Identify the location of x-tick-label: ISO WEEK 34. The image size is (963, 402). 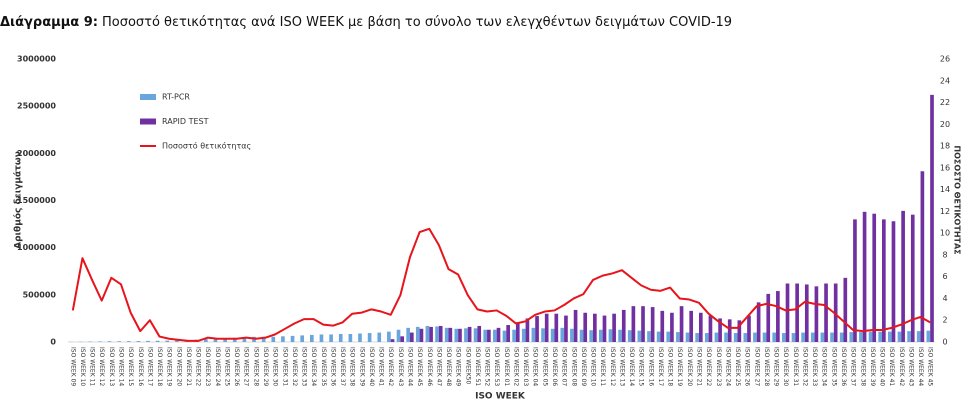
(313, 366).